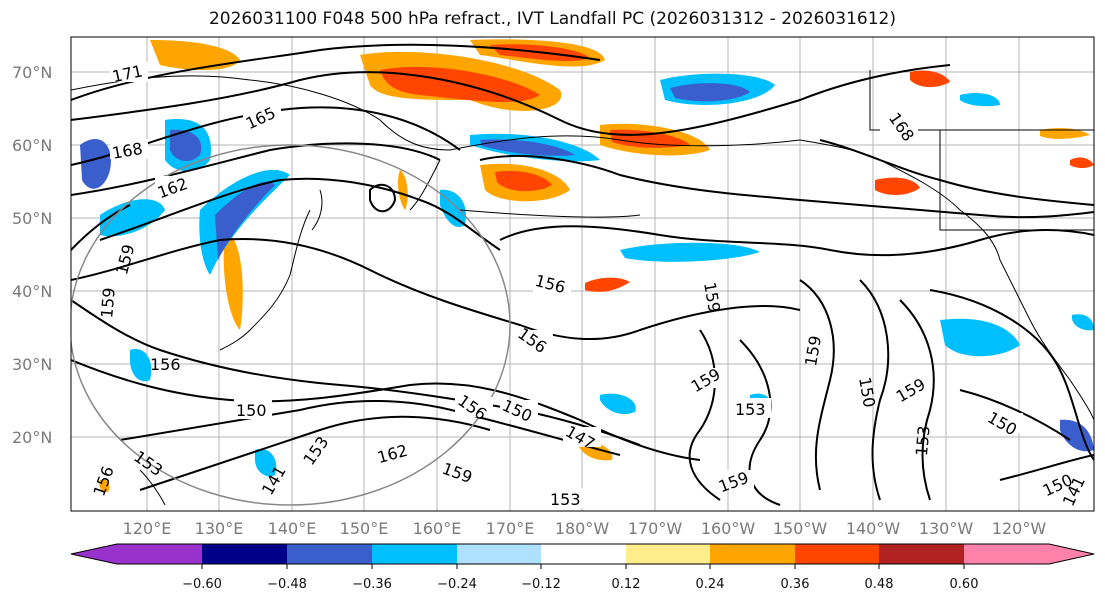  What do you see at coordinates (946, 528) in the screenshot?
I see `lon-label-130w: 130°W` at bounding box center [946, 528].